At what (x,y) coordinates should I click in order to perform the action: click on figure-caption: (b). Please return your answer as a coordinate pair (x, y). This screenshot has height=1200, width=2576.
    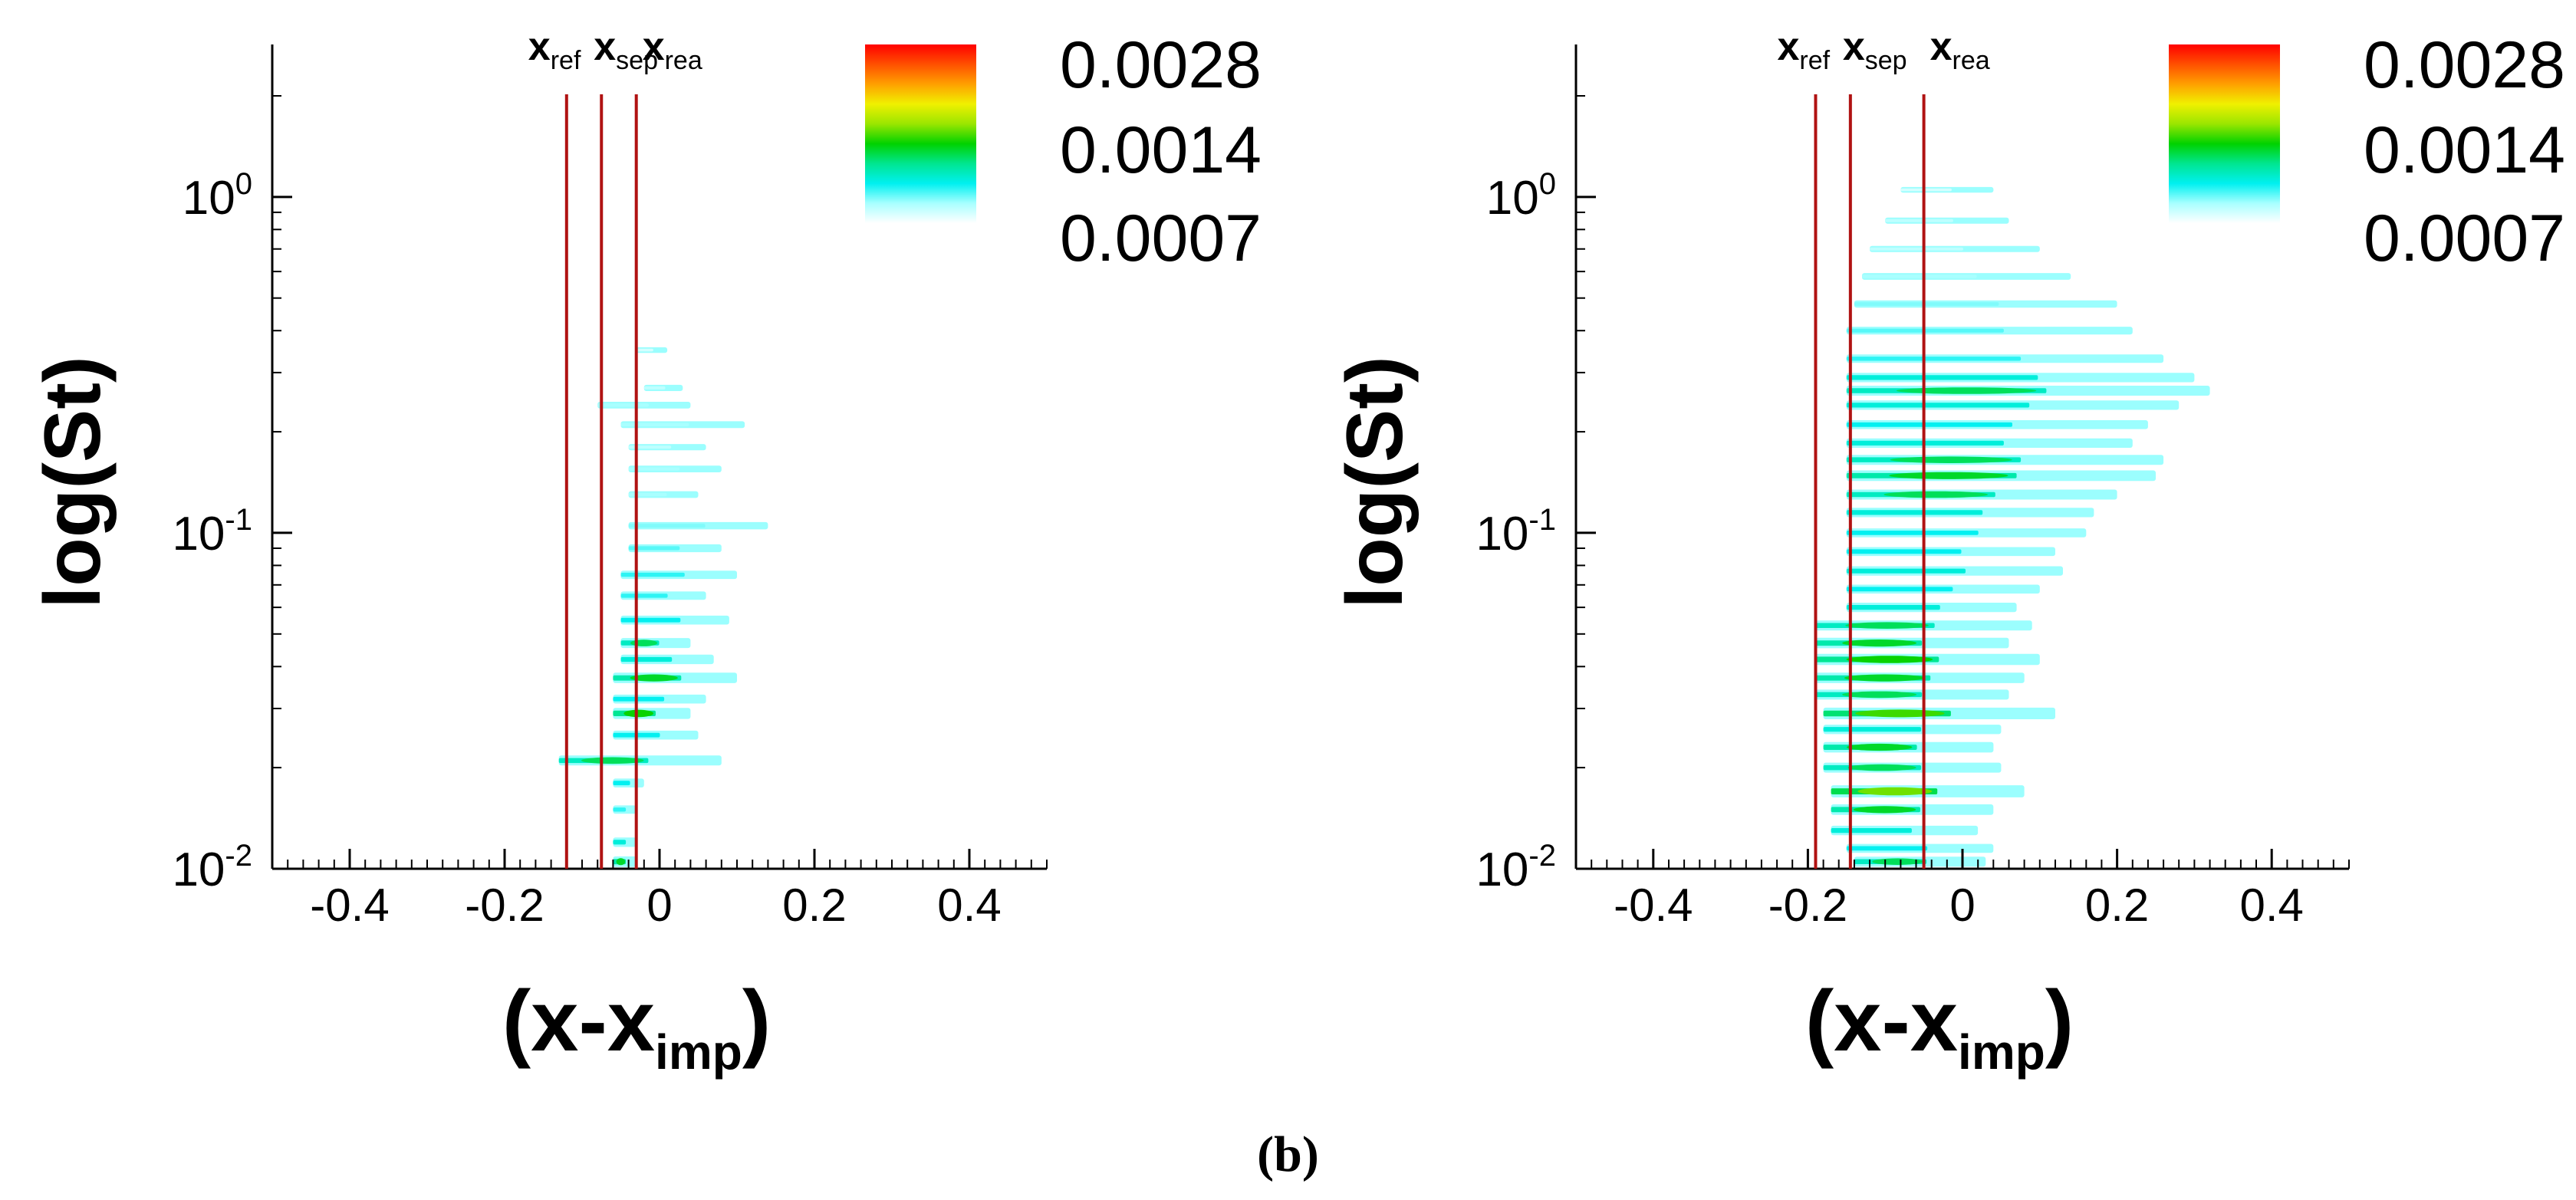
    Looking at the image, I should click on (1288, 1154).